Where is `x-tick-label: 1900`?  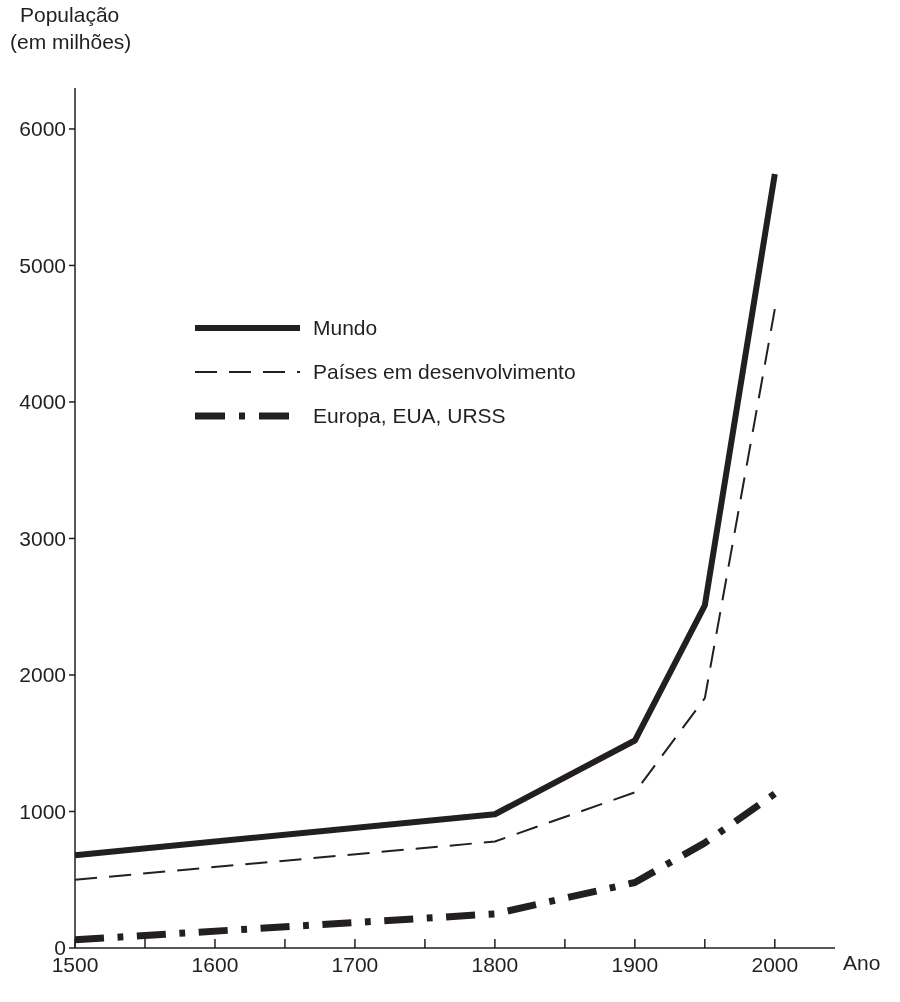 x-tick-label: 1900 is located at coordinates (635, 964).